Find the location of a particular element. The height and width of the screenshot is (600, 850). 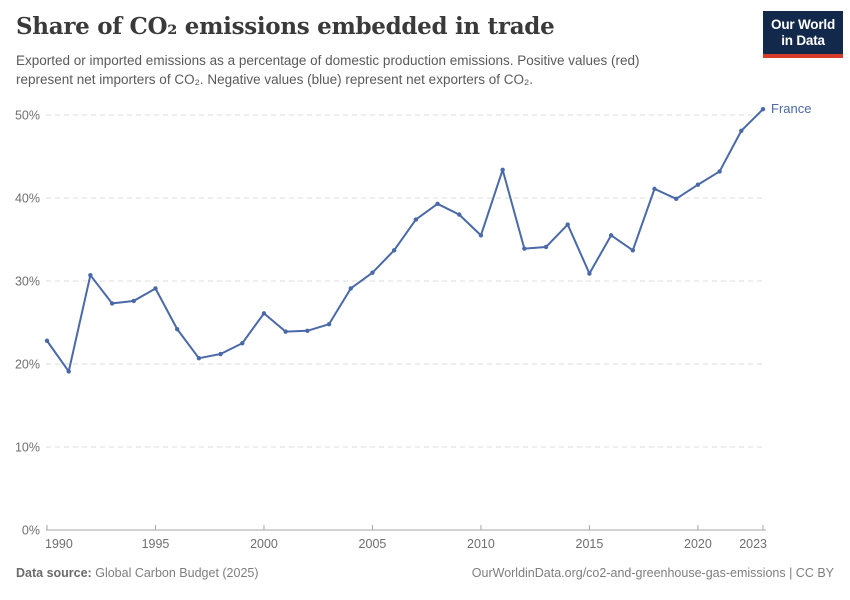

x-tick-label: 2010 is located at coordinates (481, 544).